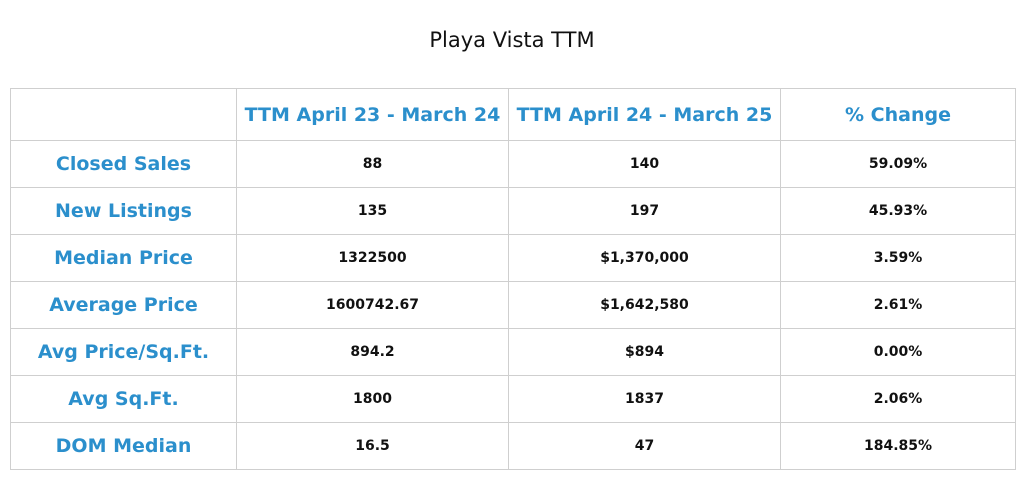 Image resolution: width=1024 pixels, height=482 pixels. I want to click on row-label: Avg Sq.Ft., so click(123, 399).